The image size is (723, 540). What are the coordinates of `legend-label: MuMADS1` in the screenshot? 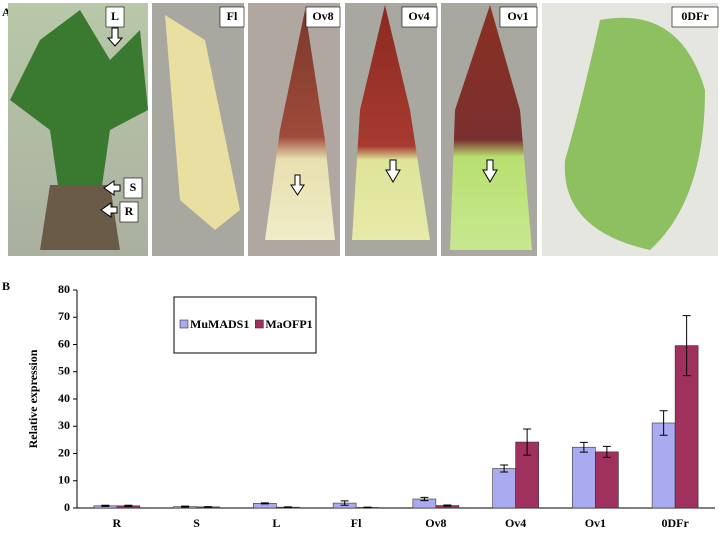 It's located at (219, 324).